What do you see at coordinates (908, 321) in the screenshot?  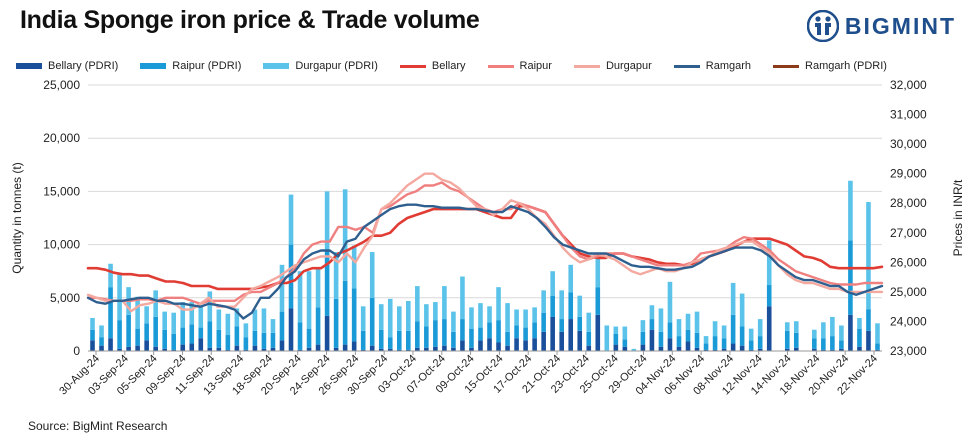 I see `y-right-tick-label: 24,000` at bounding box center [908, 321].